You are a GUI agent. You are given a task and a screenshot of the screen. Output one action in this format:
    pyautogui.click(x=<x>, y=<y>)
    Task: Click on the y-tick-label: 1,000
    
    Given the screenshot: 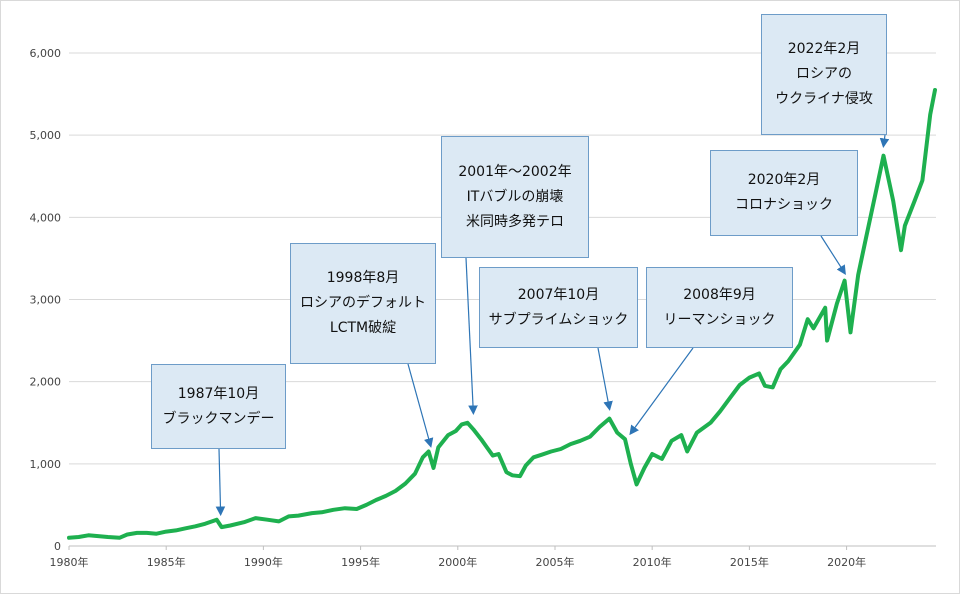 What is the action you would take?
    pyautogui.click(x=46, y=464)
    